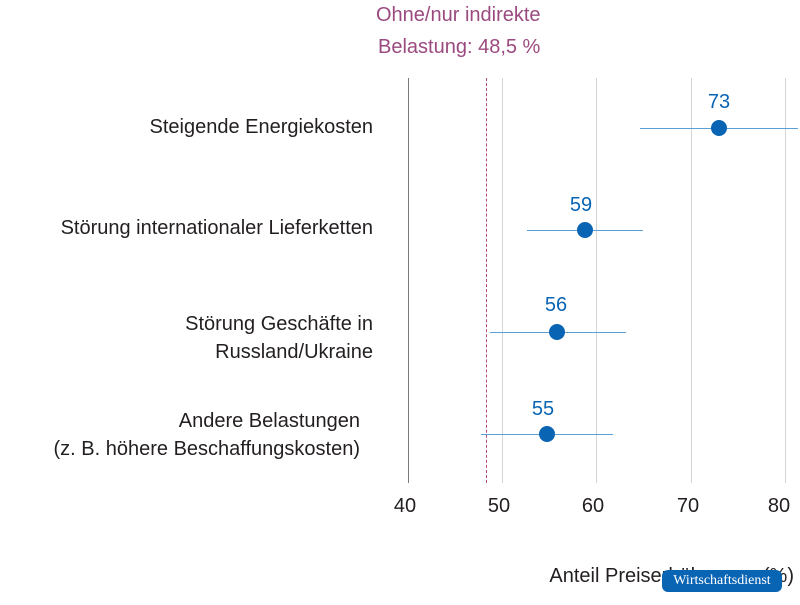 Image resolution: width=800 pixels, height=605 pixels. What do you see at coordinates (279, 338) in the screenshot?
I see `category-label: Störung Geschäfte in Russland/Ukraine` at bounding box center [279, 338].